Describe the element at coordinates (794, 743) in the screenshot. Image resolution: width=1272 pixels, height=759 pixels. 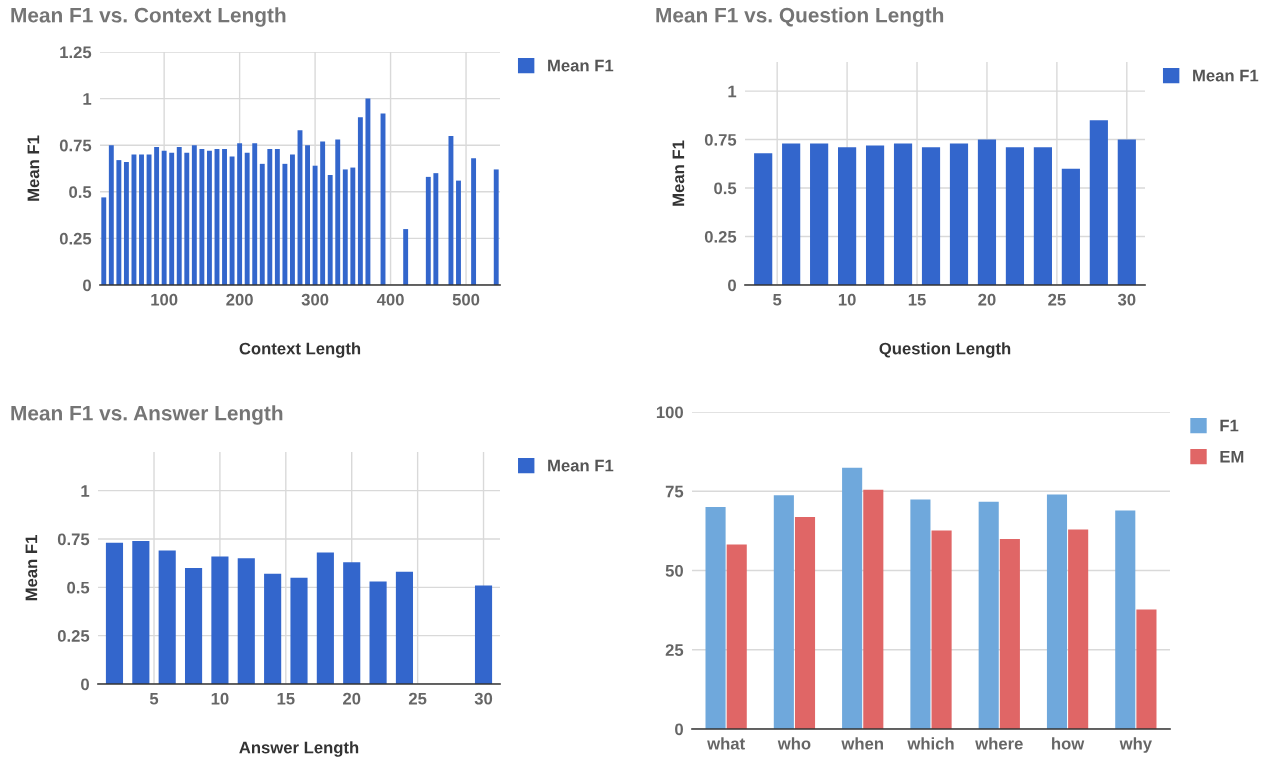
I see `x-tick-label: who` at that location.